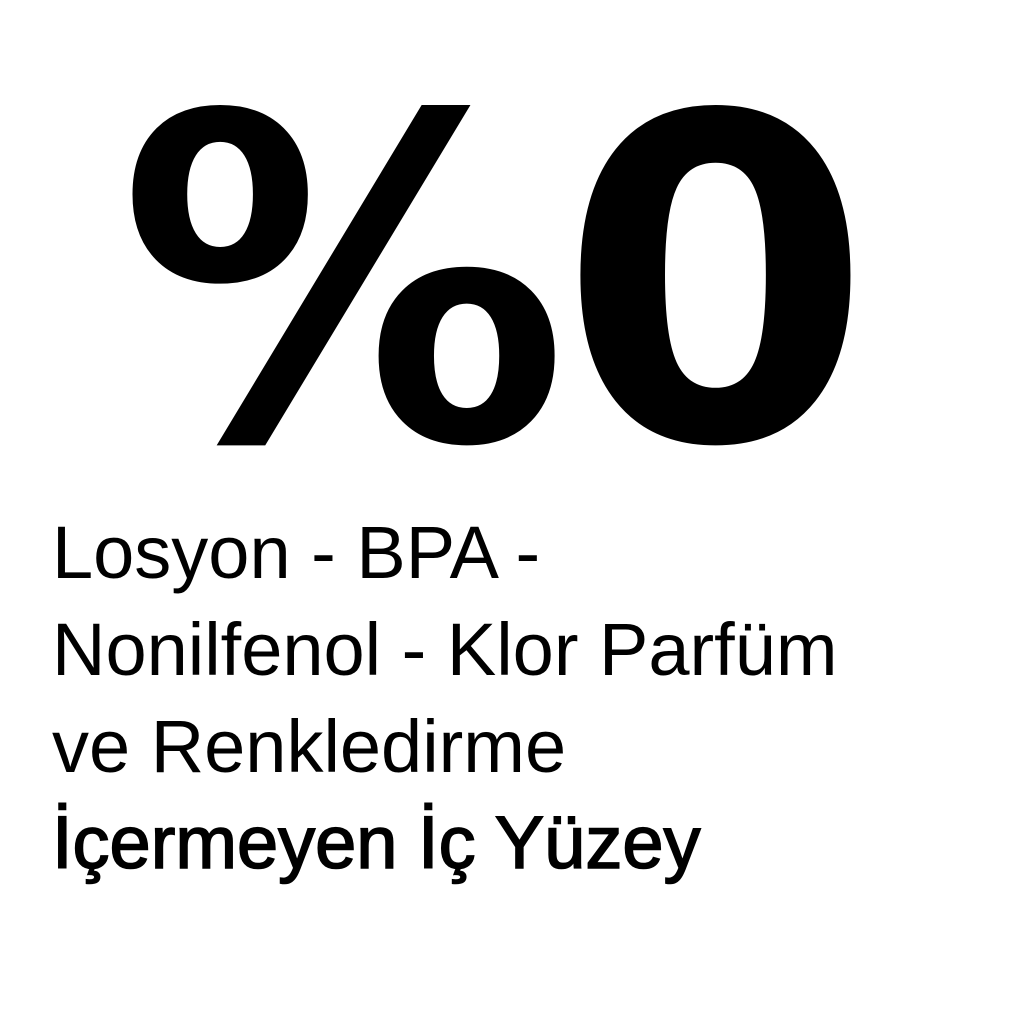 The width and height of the screenshot is (1024, 1024). I want to click on description-line-2: Nonilfenol - Klor Parfüm, so click(445, 649).